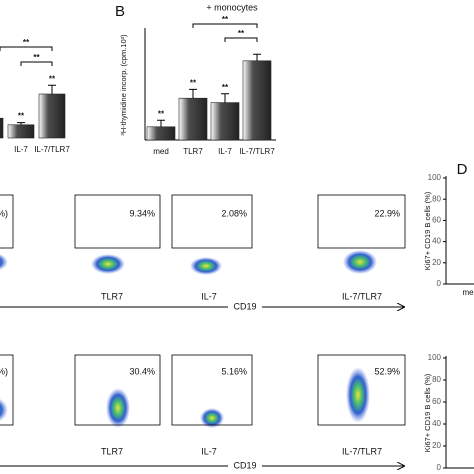  I want to click on x-tick-label: me, so click(468, 292).